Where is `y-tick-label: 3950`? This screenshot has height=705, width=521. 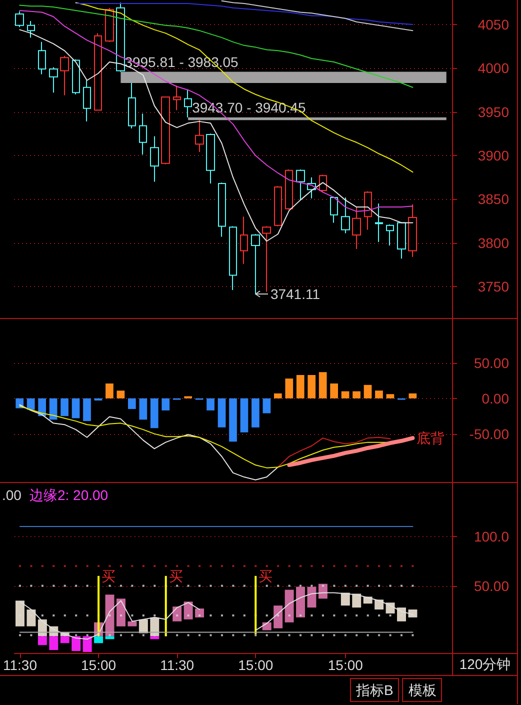
y-tick-label: 3950 is located at coordinates (494, 112).